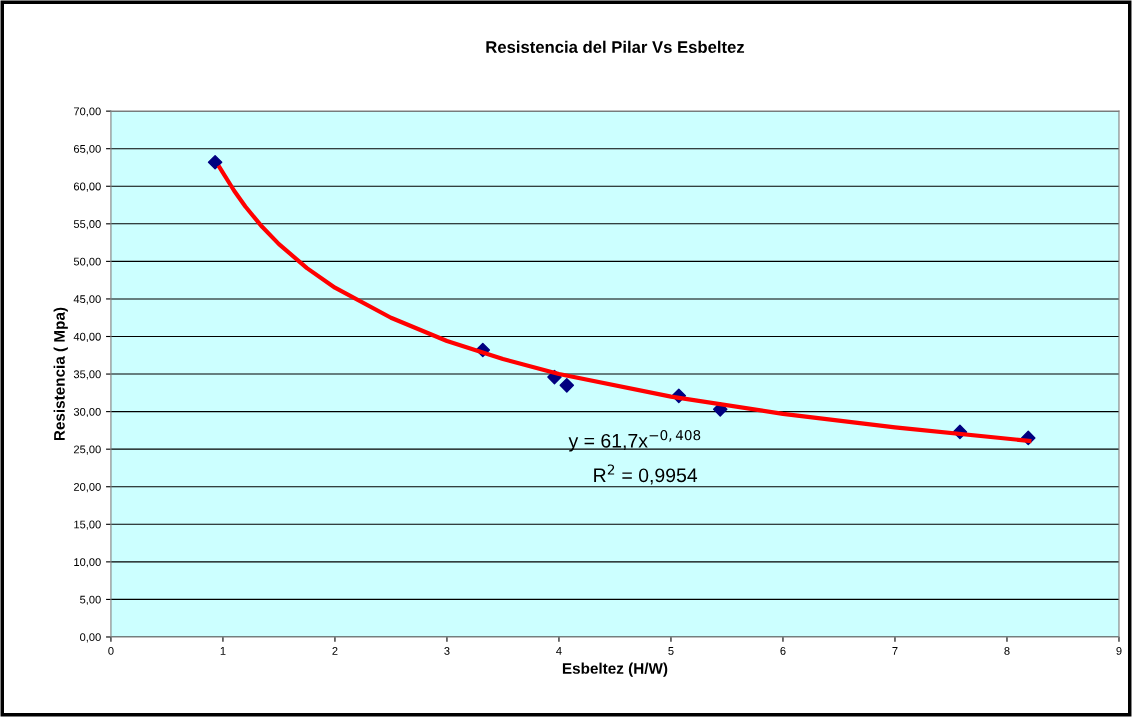 The height and width of the screenshot is (717, 1132). I want to click on x-tick-label: 2, so click(335, 651).